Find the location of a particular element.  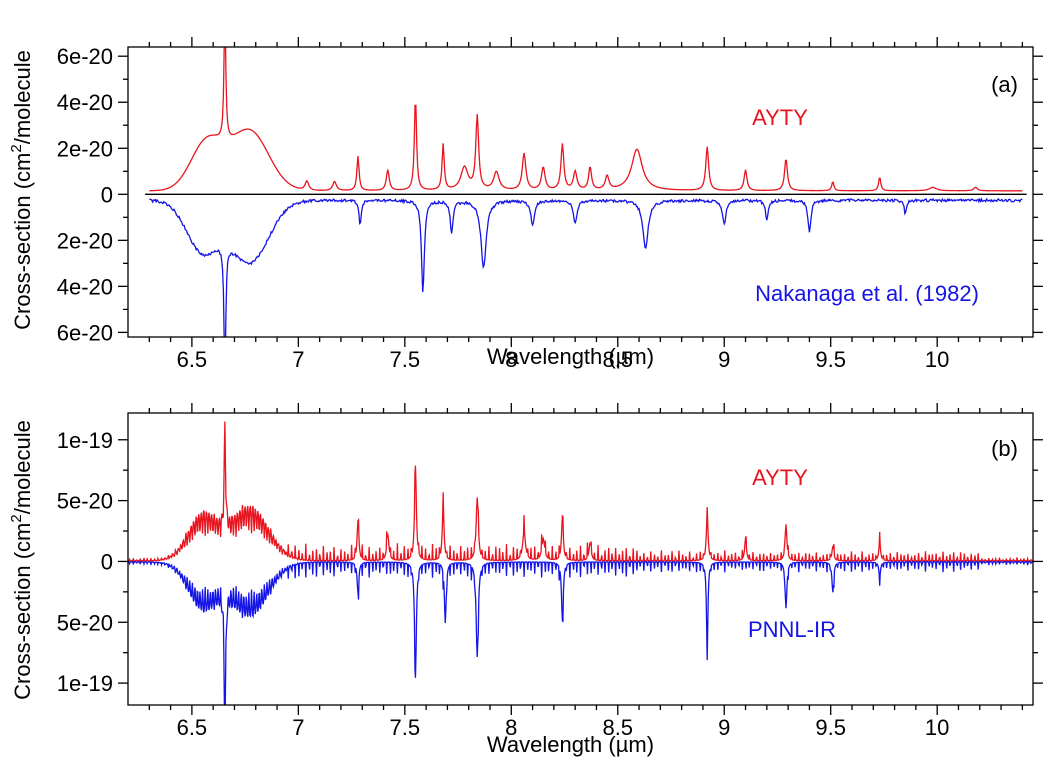

series-label-pnnl-ir: PNNL-IR is located at coordinates (792, 629).